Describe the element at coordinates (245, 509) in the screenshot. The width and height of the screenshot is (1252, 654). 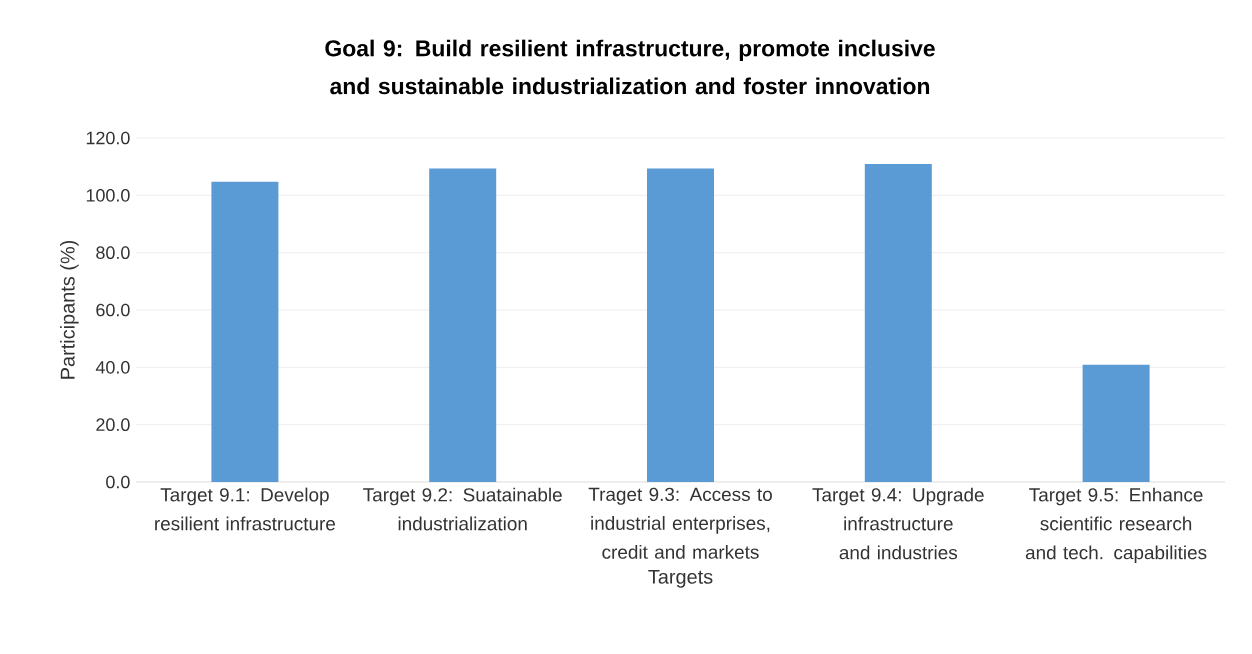
I see `x-tick-label: Target 9.1: Develop resilient infrastructure` at that location.